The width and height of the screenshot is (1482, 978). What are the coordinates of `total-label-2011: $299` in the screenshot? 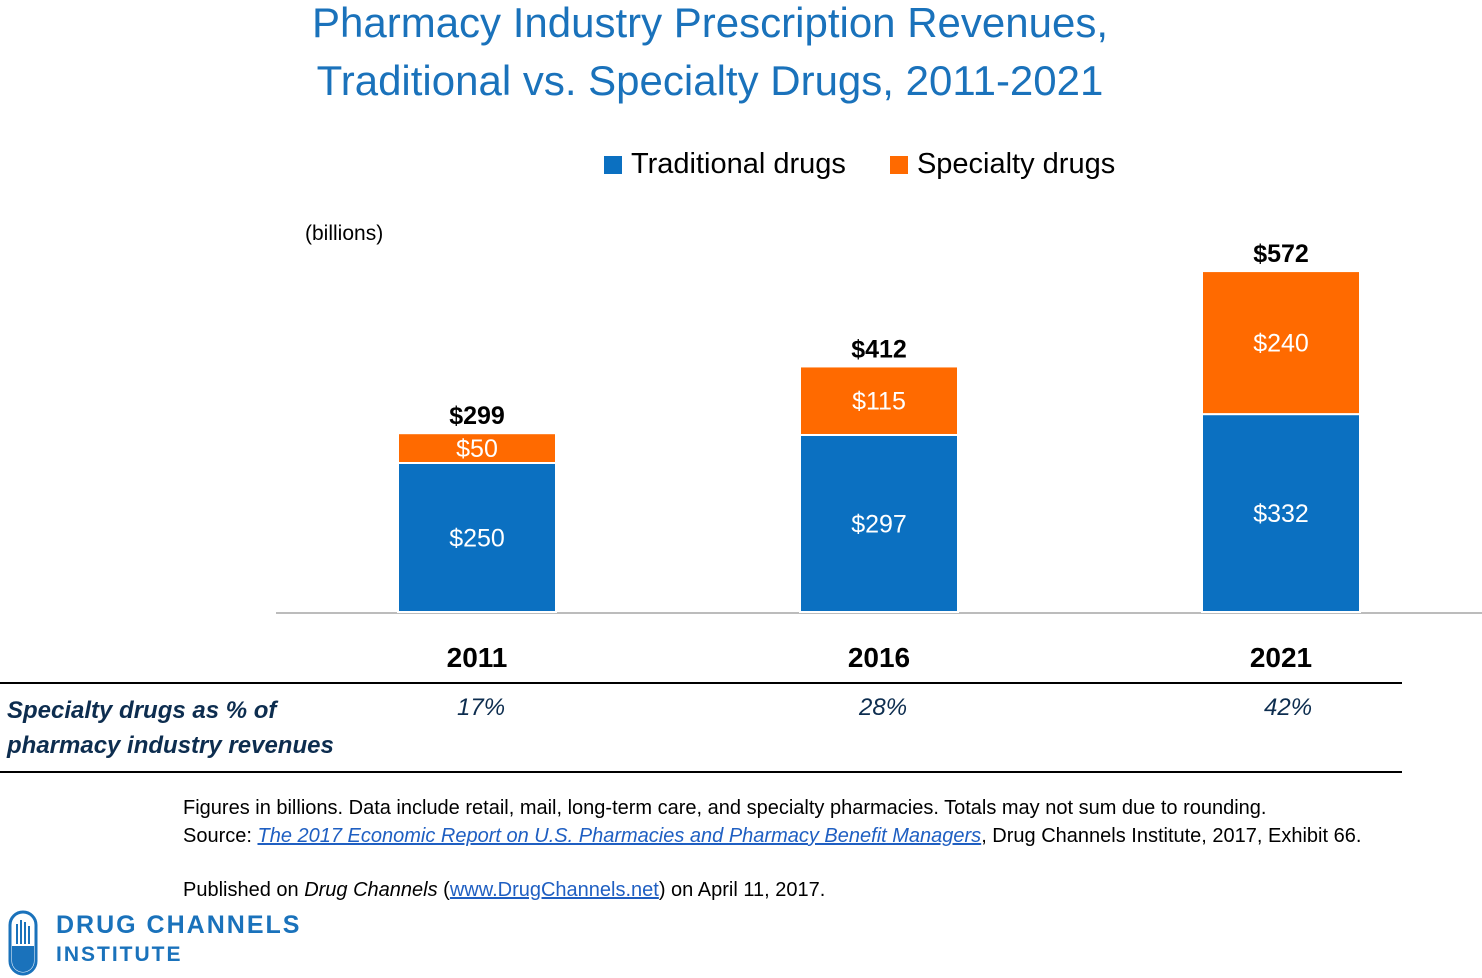 It's located at (477, 416).